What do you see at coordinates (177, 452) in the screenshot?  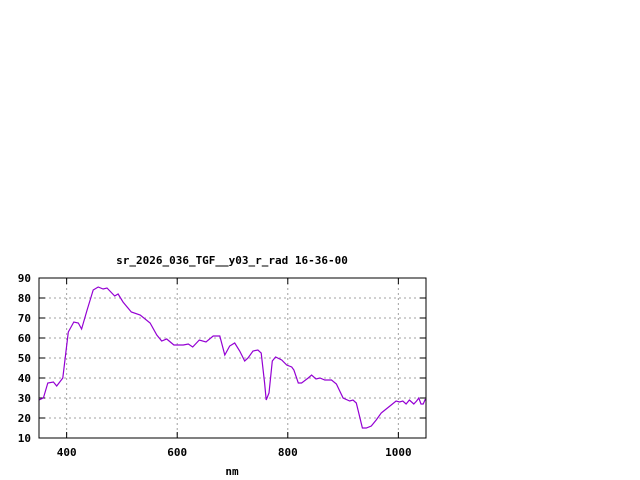 I see `x-tick-label: 600` at bounding box center [177, 452].